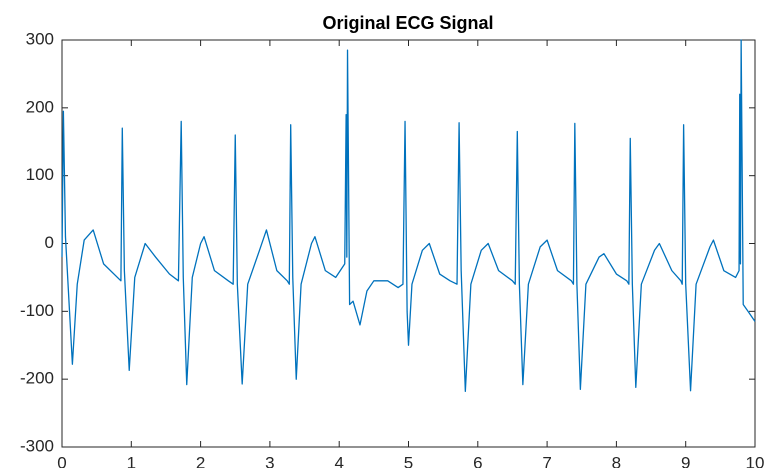  What do you see at coordinates (49, 242) in the screenshot?
I see `y-tick-label: 0` at bounding box center [49, 242].